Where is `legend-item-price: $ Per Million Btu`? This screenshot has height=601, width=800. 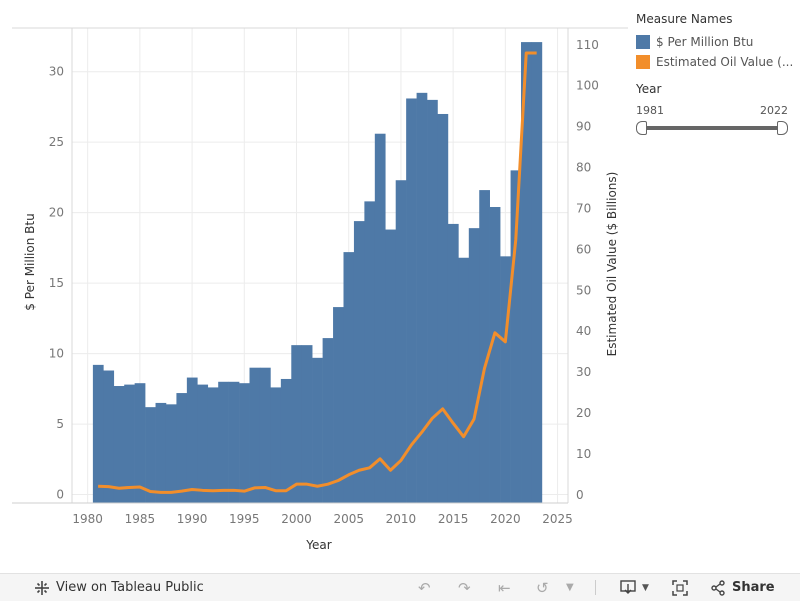 legend-item-price: $ Per Million Btu is located at coordinates (716, 42).